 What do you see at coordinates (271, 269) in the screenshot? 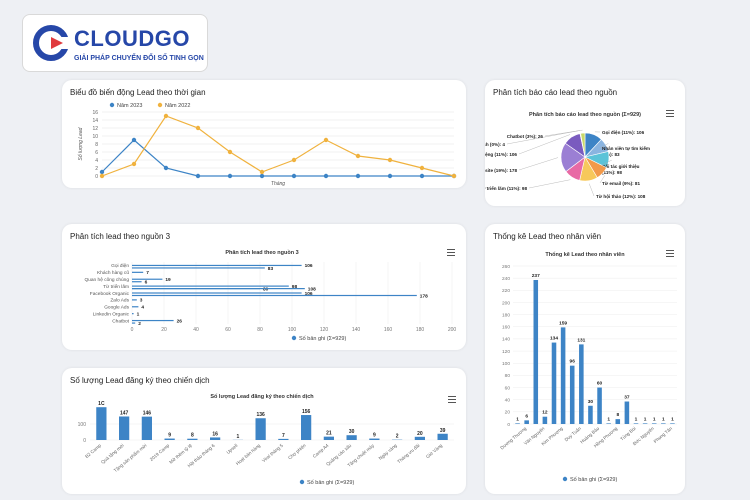
I see `data-label: 83` at bounding box center [271, 269].